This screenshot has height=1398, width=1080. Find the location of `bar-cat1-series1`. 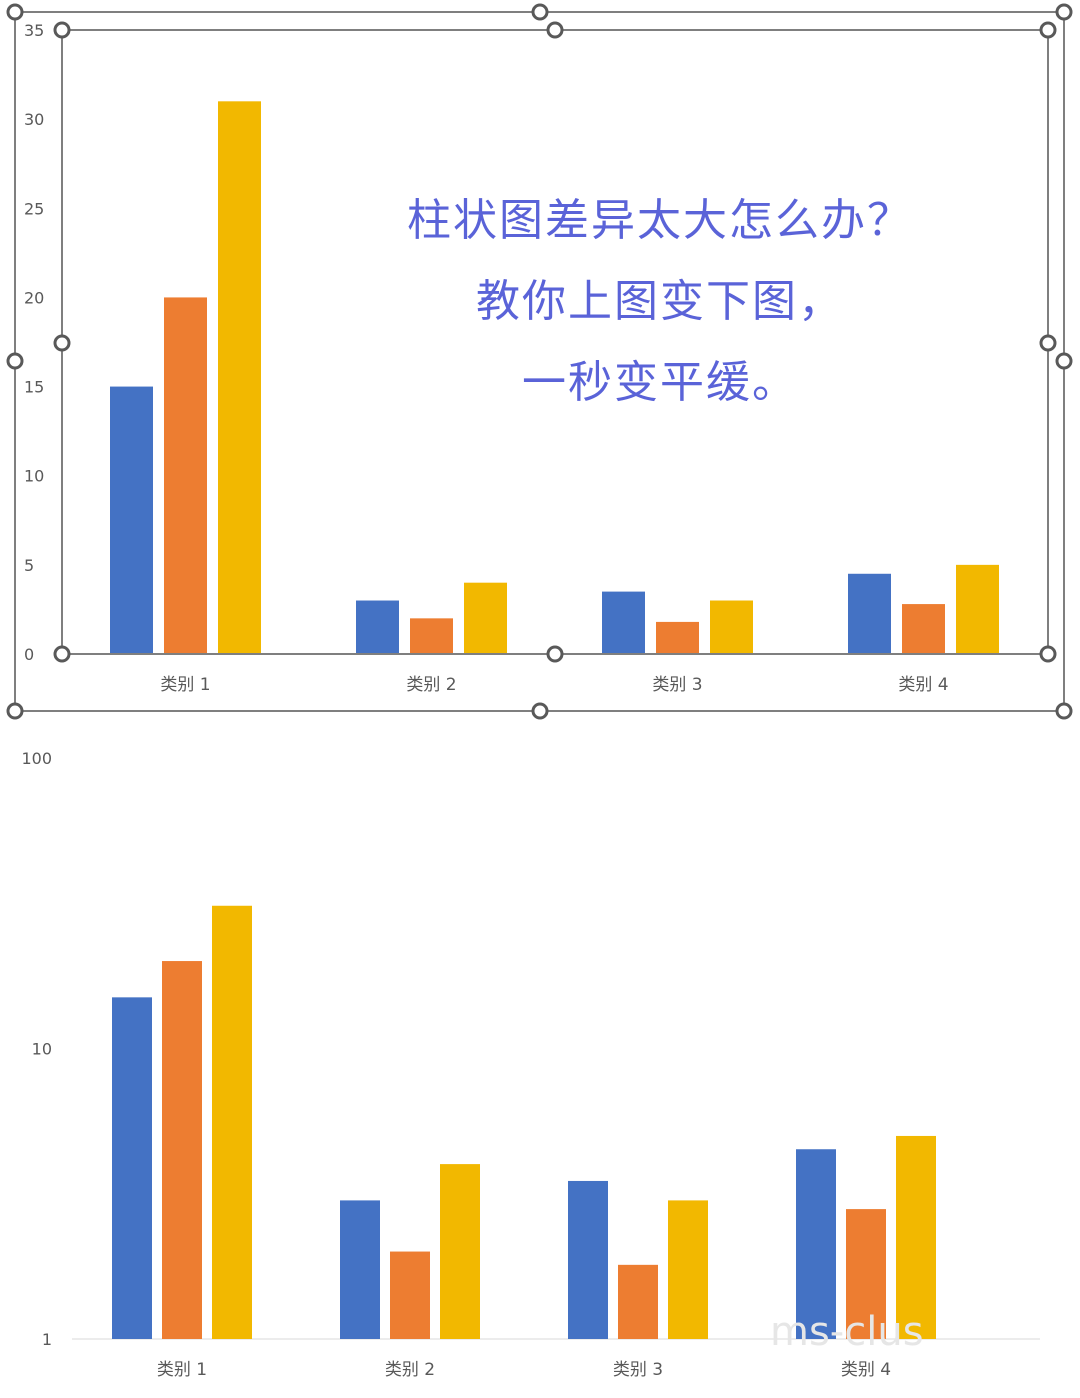

bar-cat1-series1 is located at coordinates (131, 520).